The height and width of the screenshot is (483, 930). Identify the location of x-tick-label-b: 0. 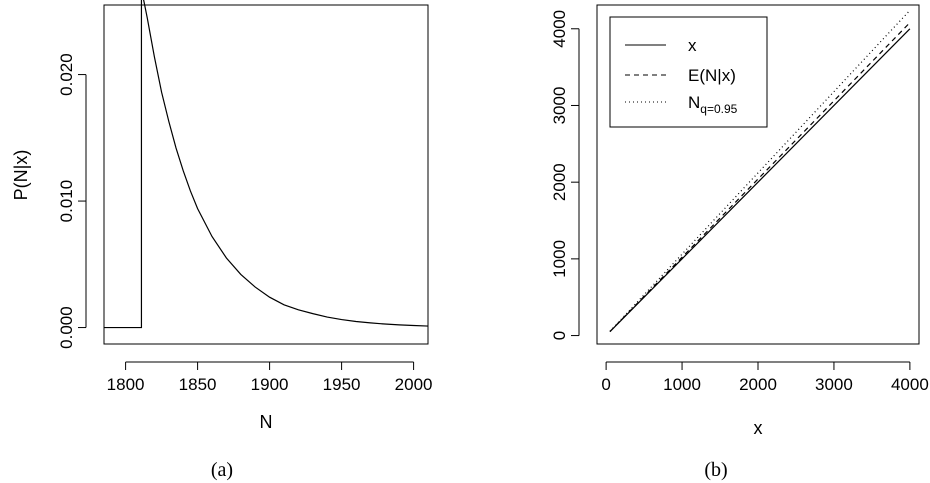
(605, 384).